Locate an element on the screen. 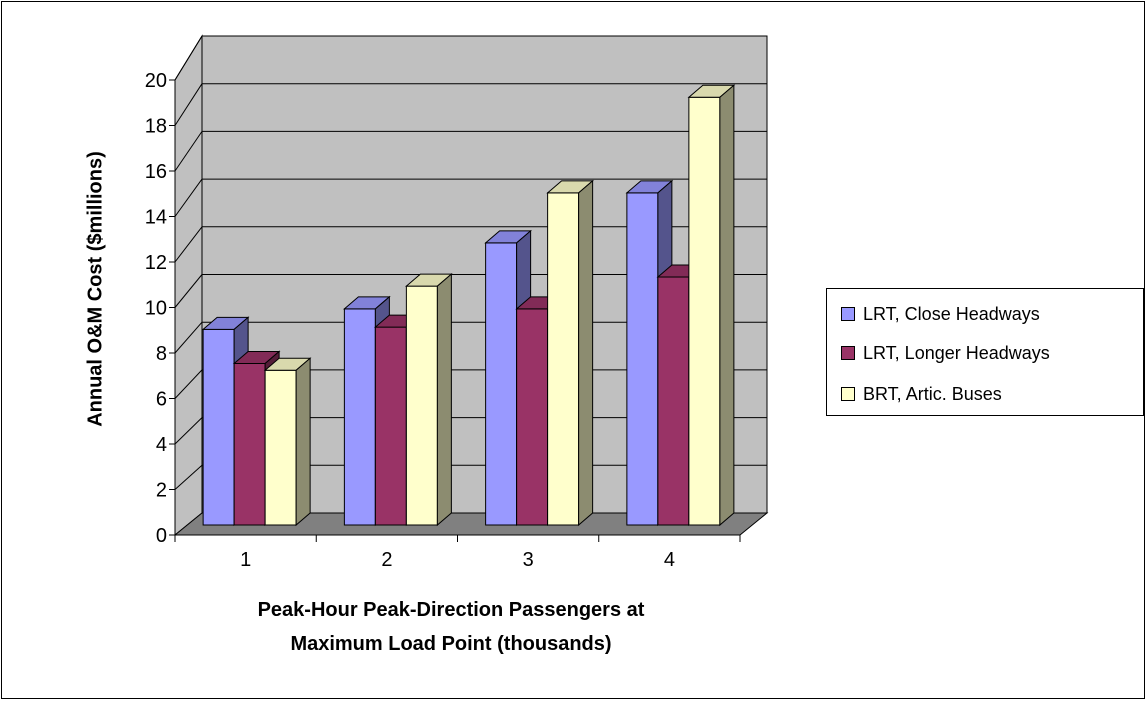 The image size is (1146, 705). legend-swatch-lrt-longer is located at coordinates (848, 353).